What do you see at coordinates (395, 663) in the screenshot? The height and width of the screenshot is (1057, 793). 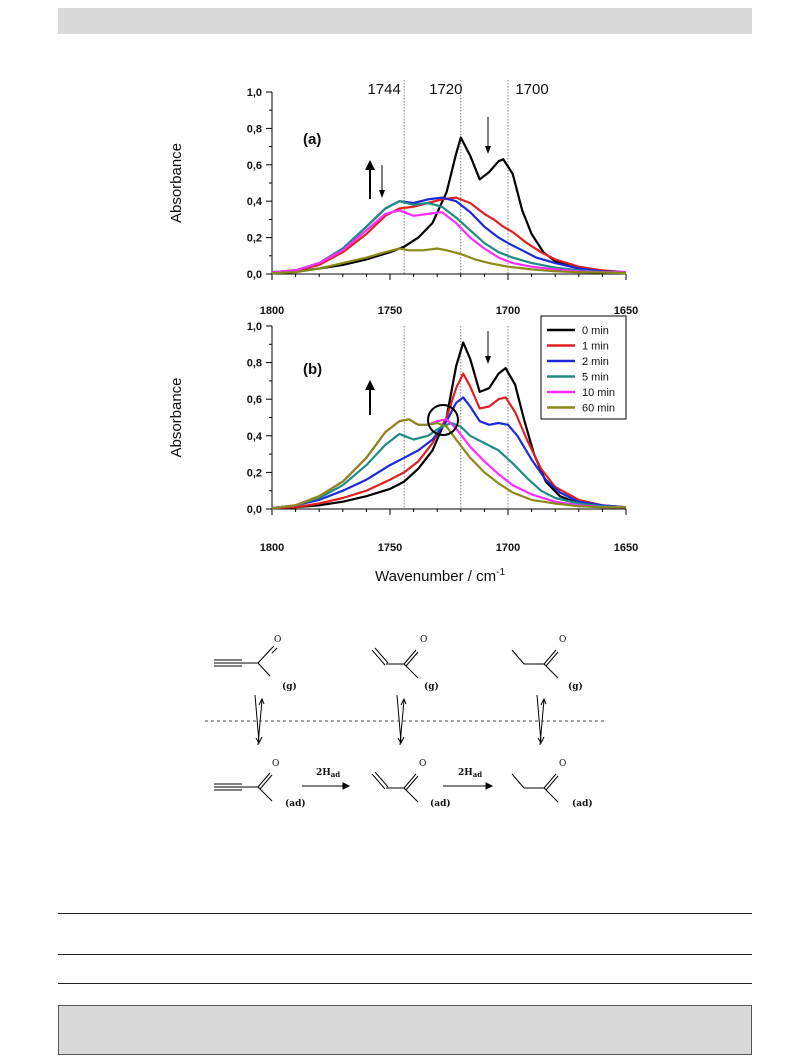 I see `molecule-butenone-gas` at bounding box center [395, 663].